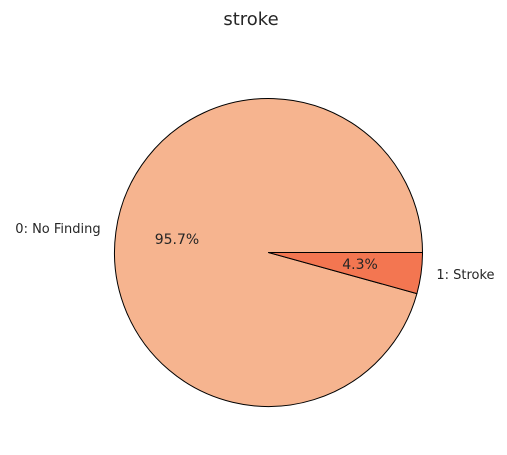 This screenshot has width=507, height=455. What do you see at coordinates (250, 19) in the screenshot?
I see `chart-title: stroke` at bounding box center [250, 19].